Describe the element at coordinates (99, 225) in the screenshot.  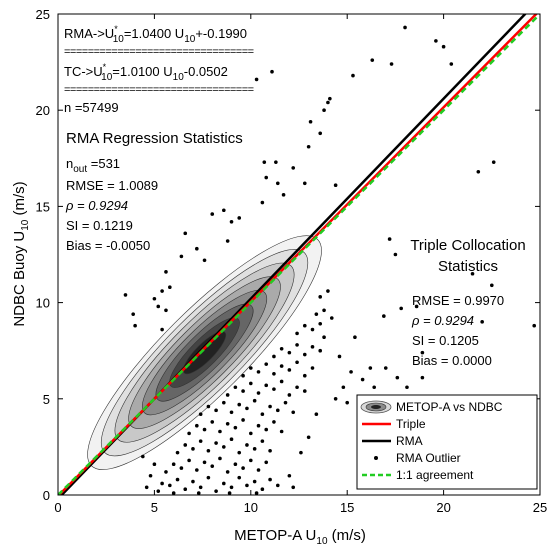
I see `rma-si: SI = 0.1219` at that location.